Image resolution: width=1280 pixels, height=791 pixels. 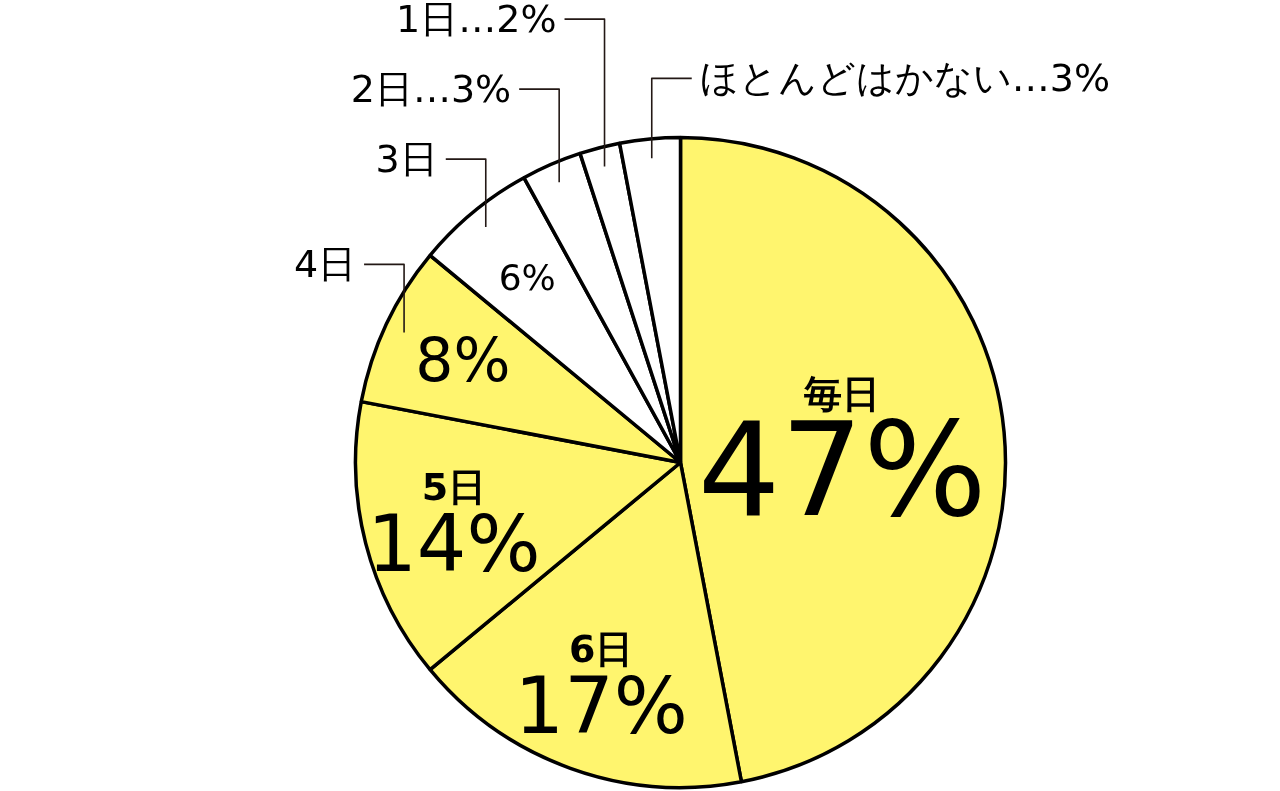 What do you see at coordinates (842, 394) in the screenshot?
I see `slice-label: 毎日` at bounding box center [842, 394].